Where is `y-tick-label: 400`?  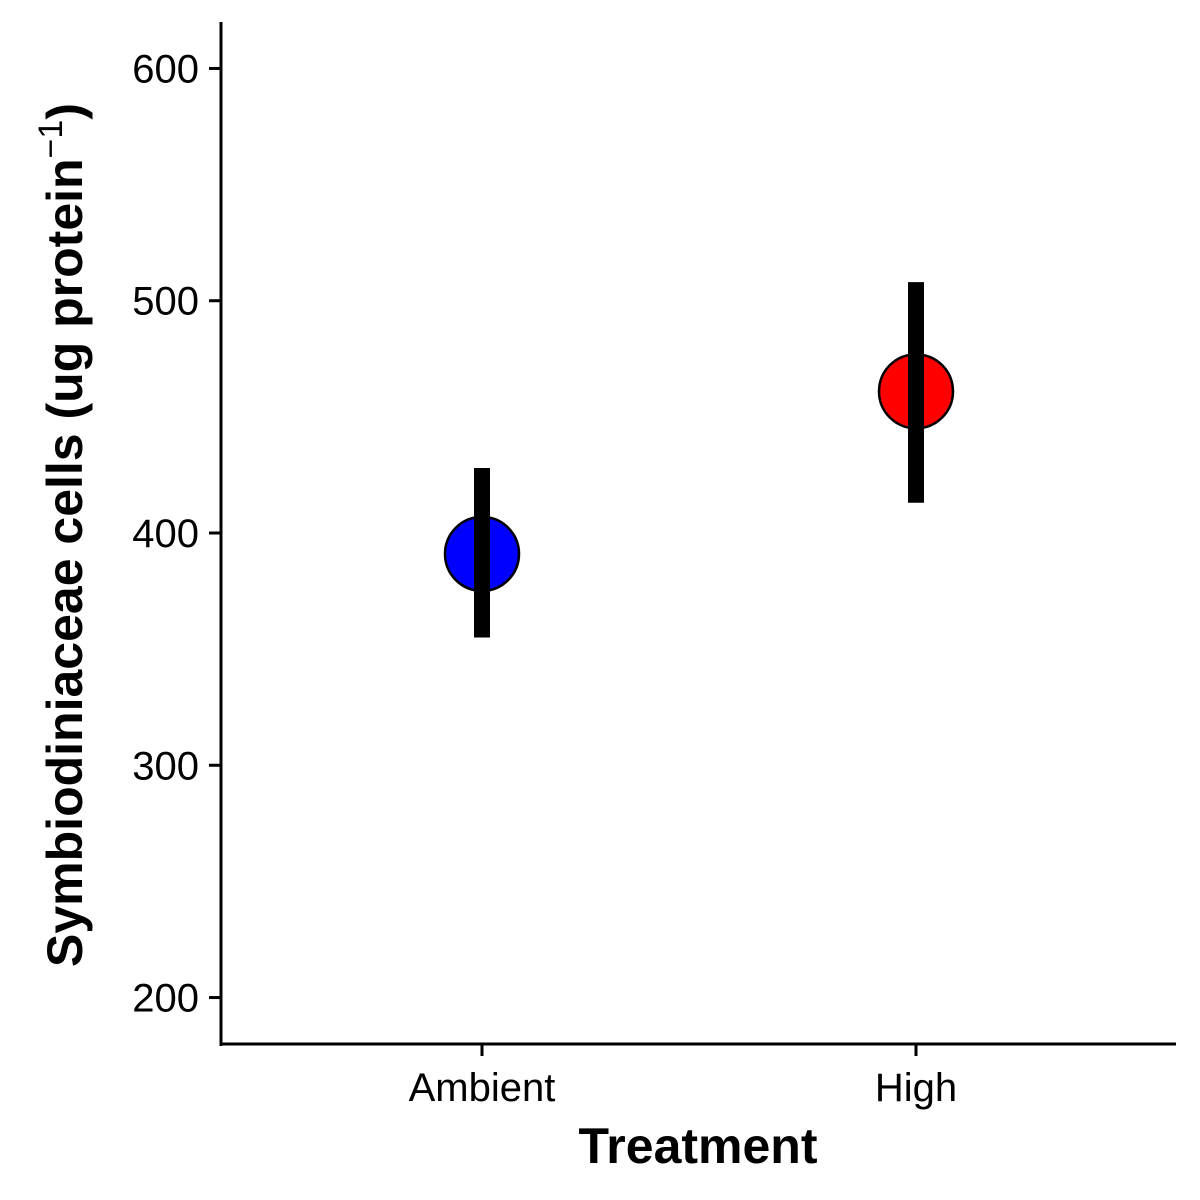 y-tick-label: 400 is located at coordinates (165, 534).